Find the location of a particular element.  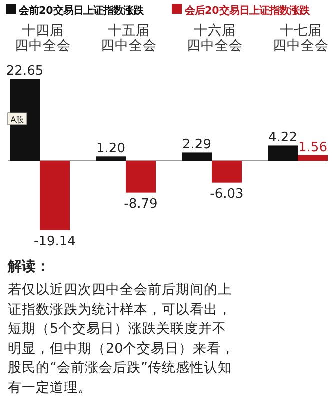

data-label: -19.14 is located at coordinates (55, 242).